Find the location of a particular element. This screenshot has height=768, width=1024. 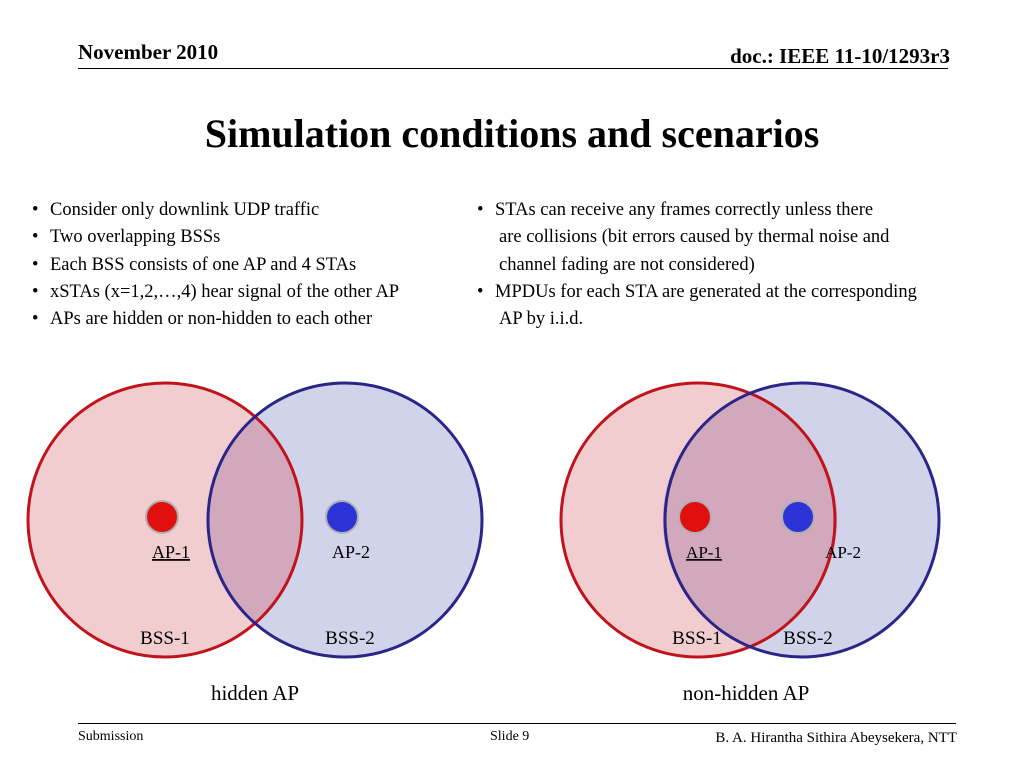

footer-author: B. A. Hirantha Sithira Abeysekera, NTT is located at coordinates (836, 738).